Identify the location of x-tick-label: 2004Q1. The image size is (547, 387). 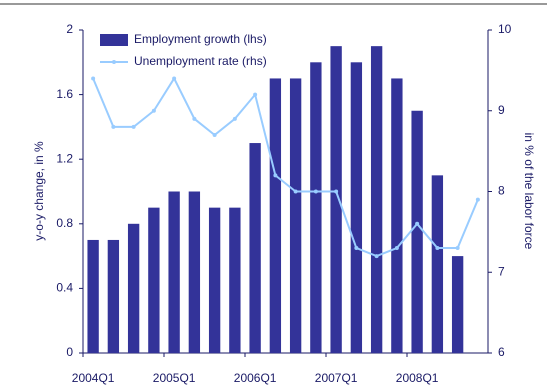
(93, 378).